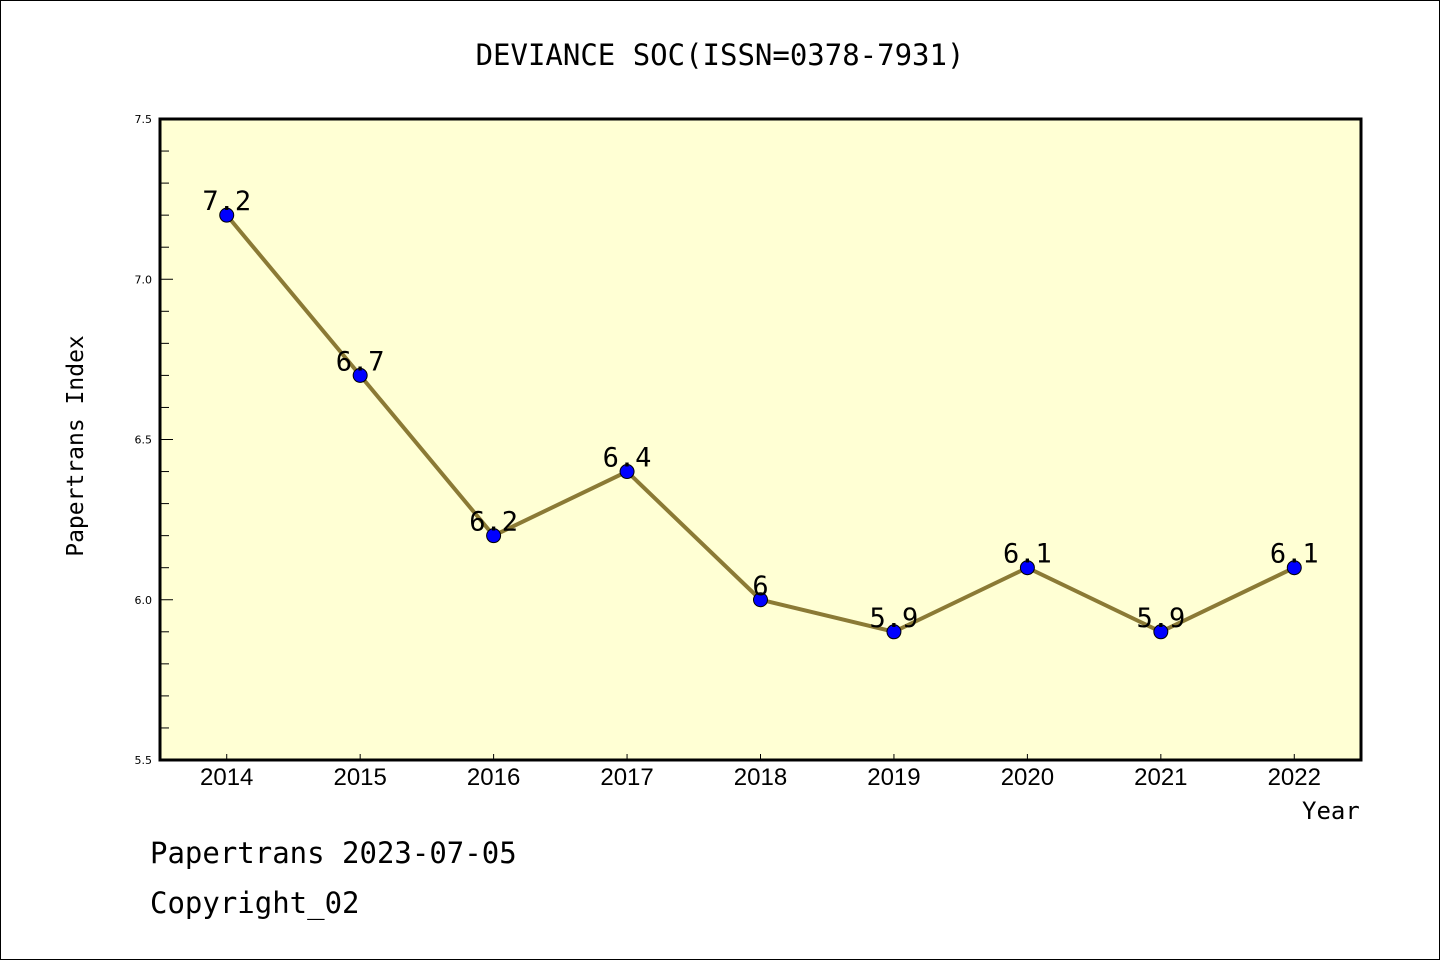  Describe the element at coordinates (1331, 811) in the screenshot. I see `x-axis-label: Year` at that location.